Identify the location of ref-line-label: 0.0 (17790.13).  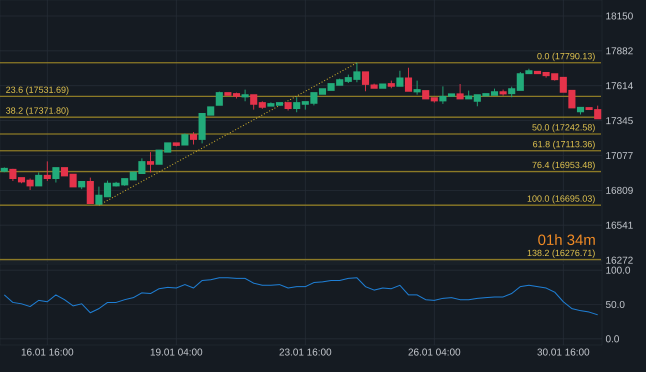
(566, 57).